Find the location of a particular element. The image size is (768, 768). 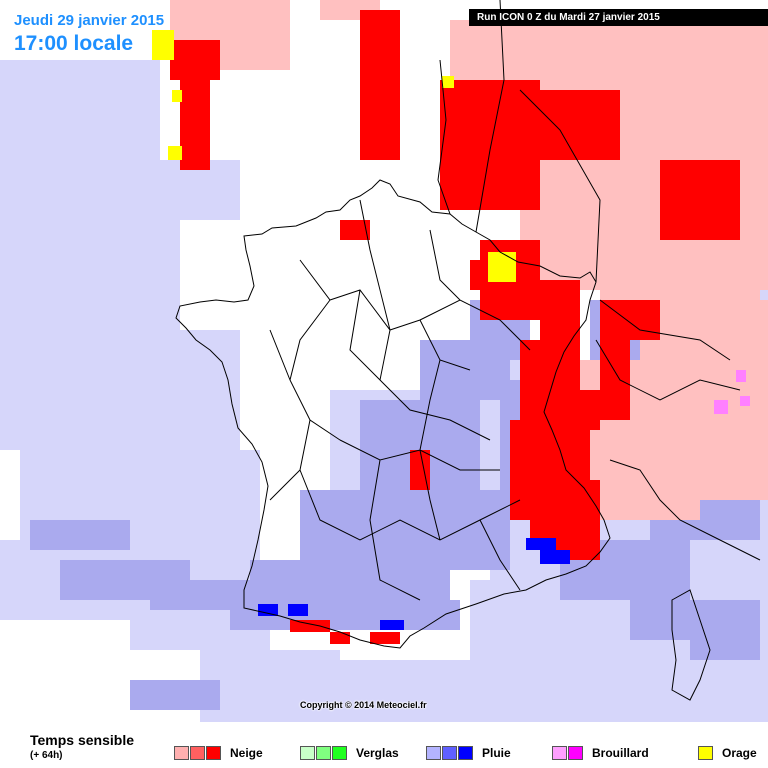

legend-item-verglas: Verglas is located at coordinates (349, 753).